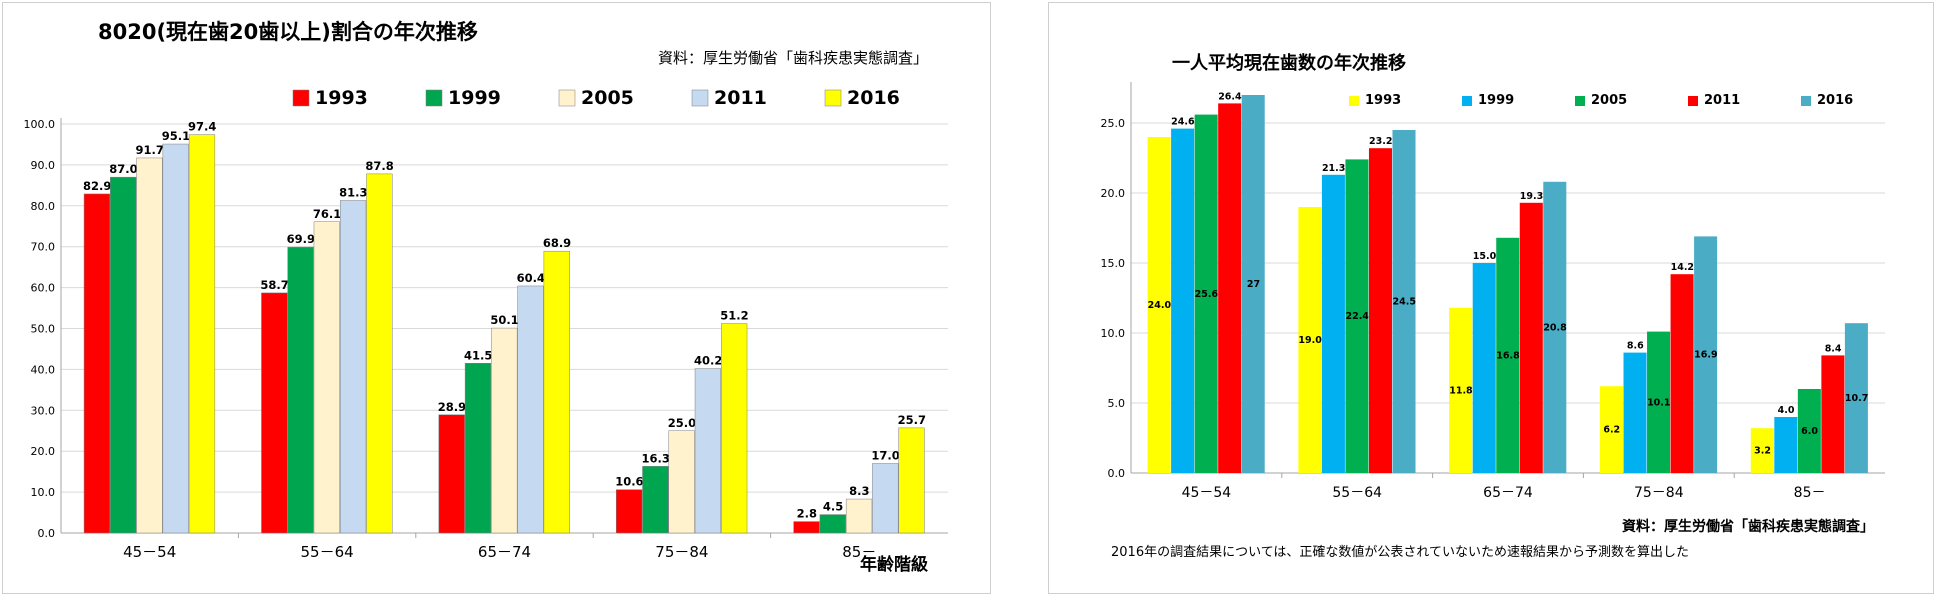 The height and width of the screenshot is (595, 1935). Describe the element at coordinates (478, 355) in the screenshot. I see `data-label: 41.5` at that location.